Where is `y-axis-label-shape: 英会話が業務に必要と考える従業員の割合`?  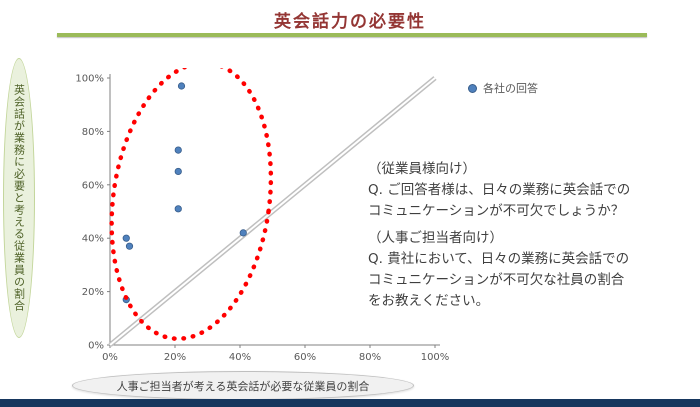 y-axis-label-shape: 英会話が業務に必要と考える従業員の割合 is located at coordinates (19, 198).